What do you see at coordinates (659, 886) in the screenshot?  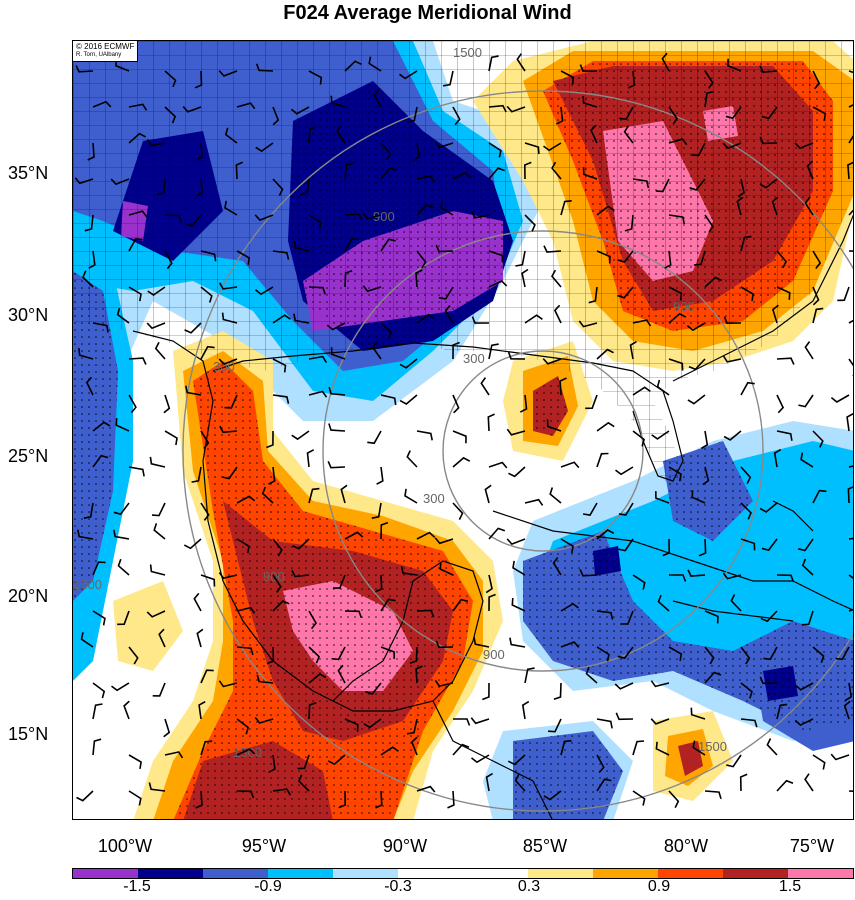 I see `colorbar-tick: 0.9` at bounding box center [659, 886].